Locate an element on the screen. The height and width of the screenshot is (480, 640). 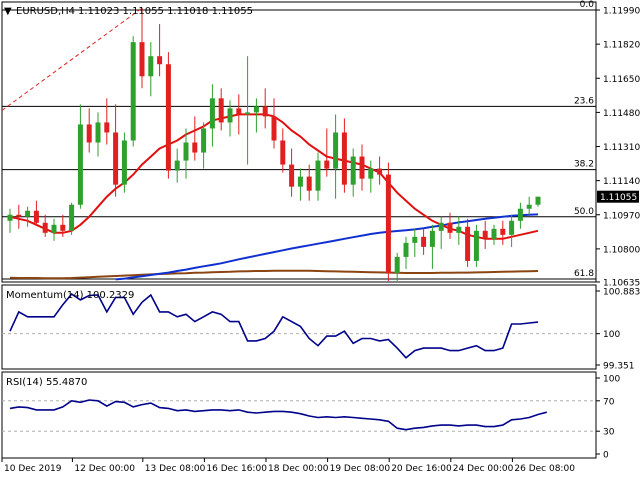
rsi-level-lines is located at coordinates (299, 416).